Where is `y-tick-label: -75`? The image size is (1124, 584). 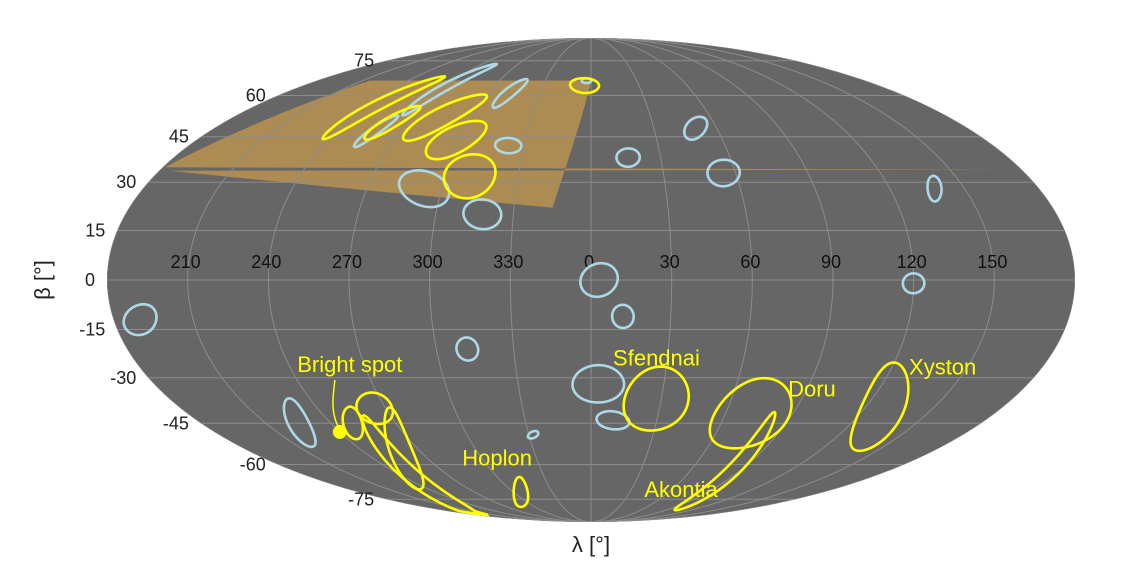 y-tick-label: -75 is located at coordinates (361, 499).